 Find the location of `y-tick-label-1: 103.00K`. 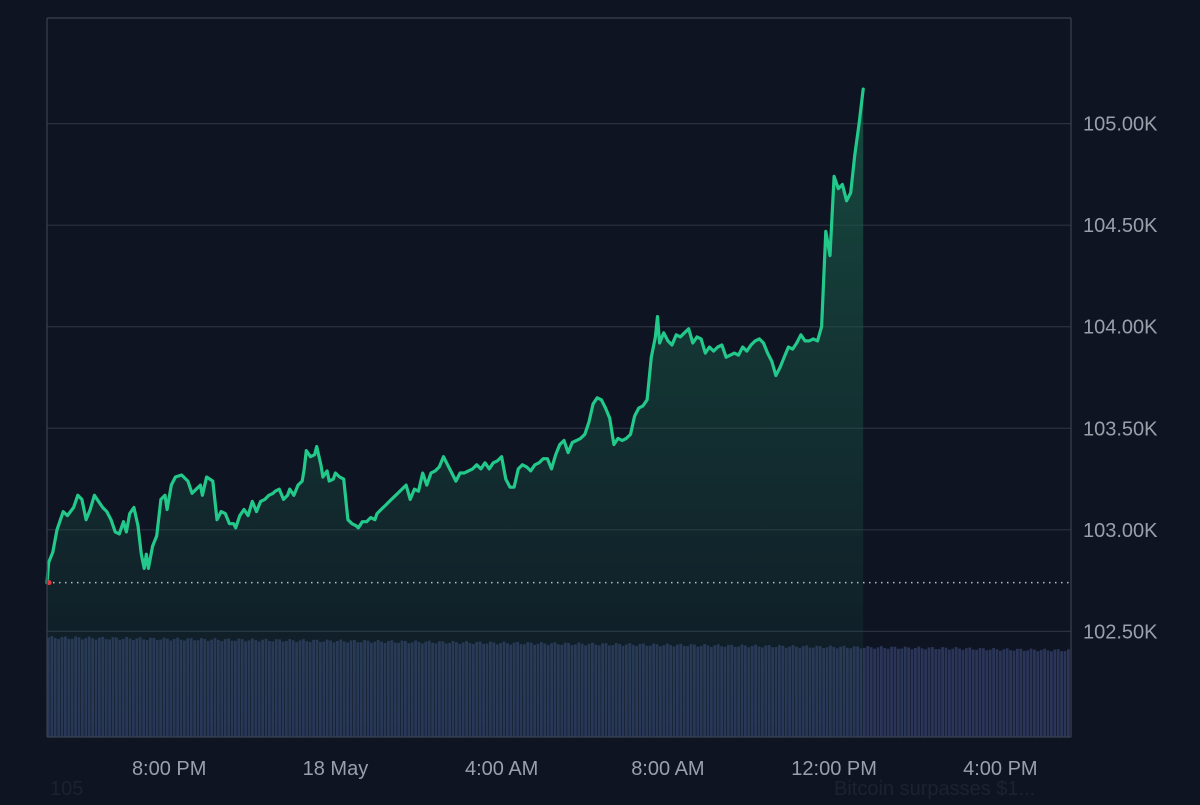

y-tick-label-1: 103.00K is located at coordinates (1120, 531).